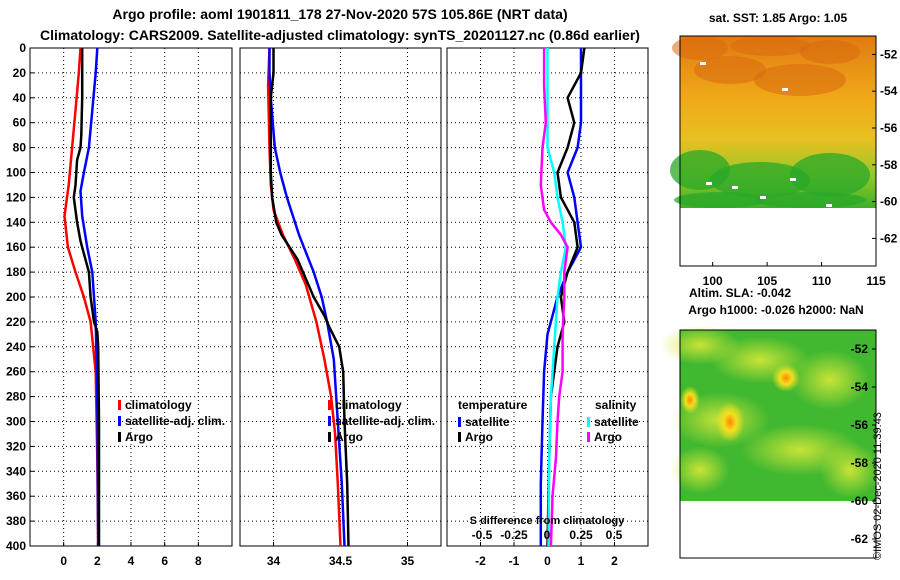  I want to click on sst-y-tick-label: -62, so click(889, 238).